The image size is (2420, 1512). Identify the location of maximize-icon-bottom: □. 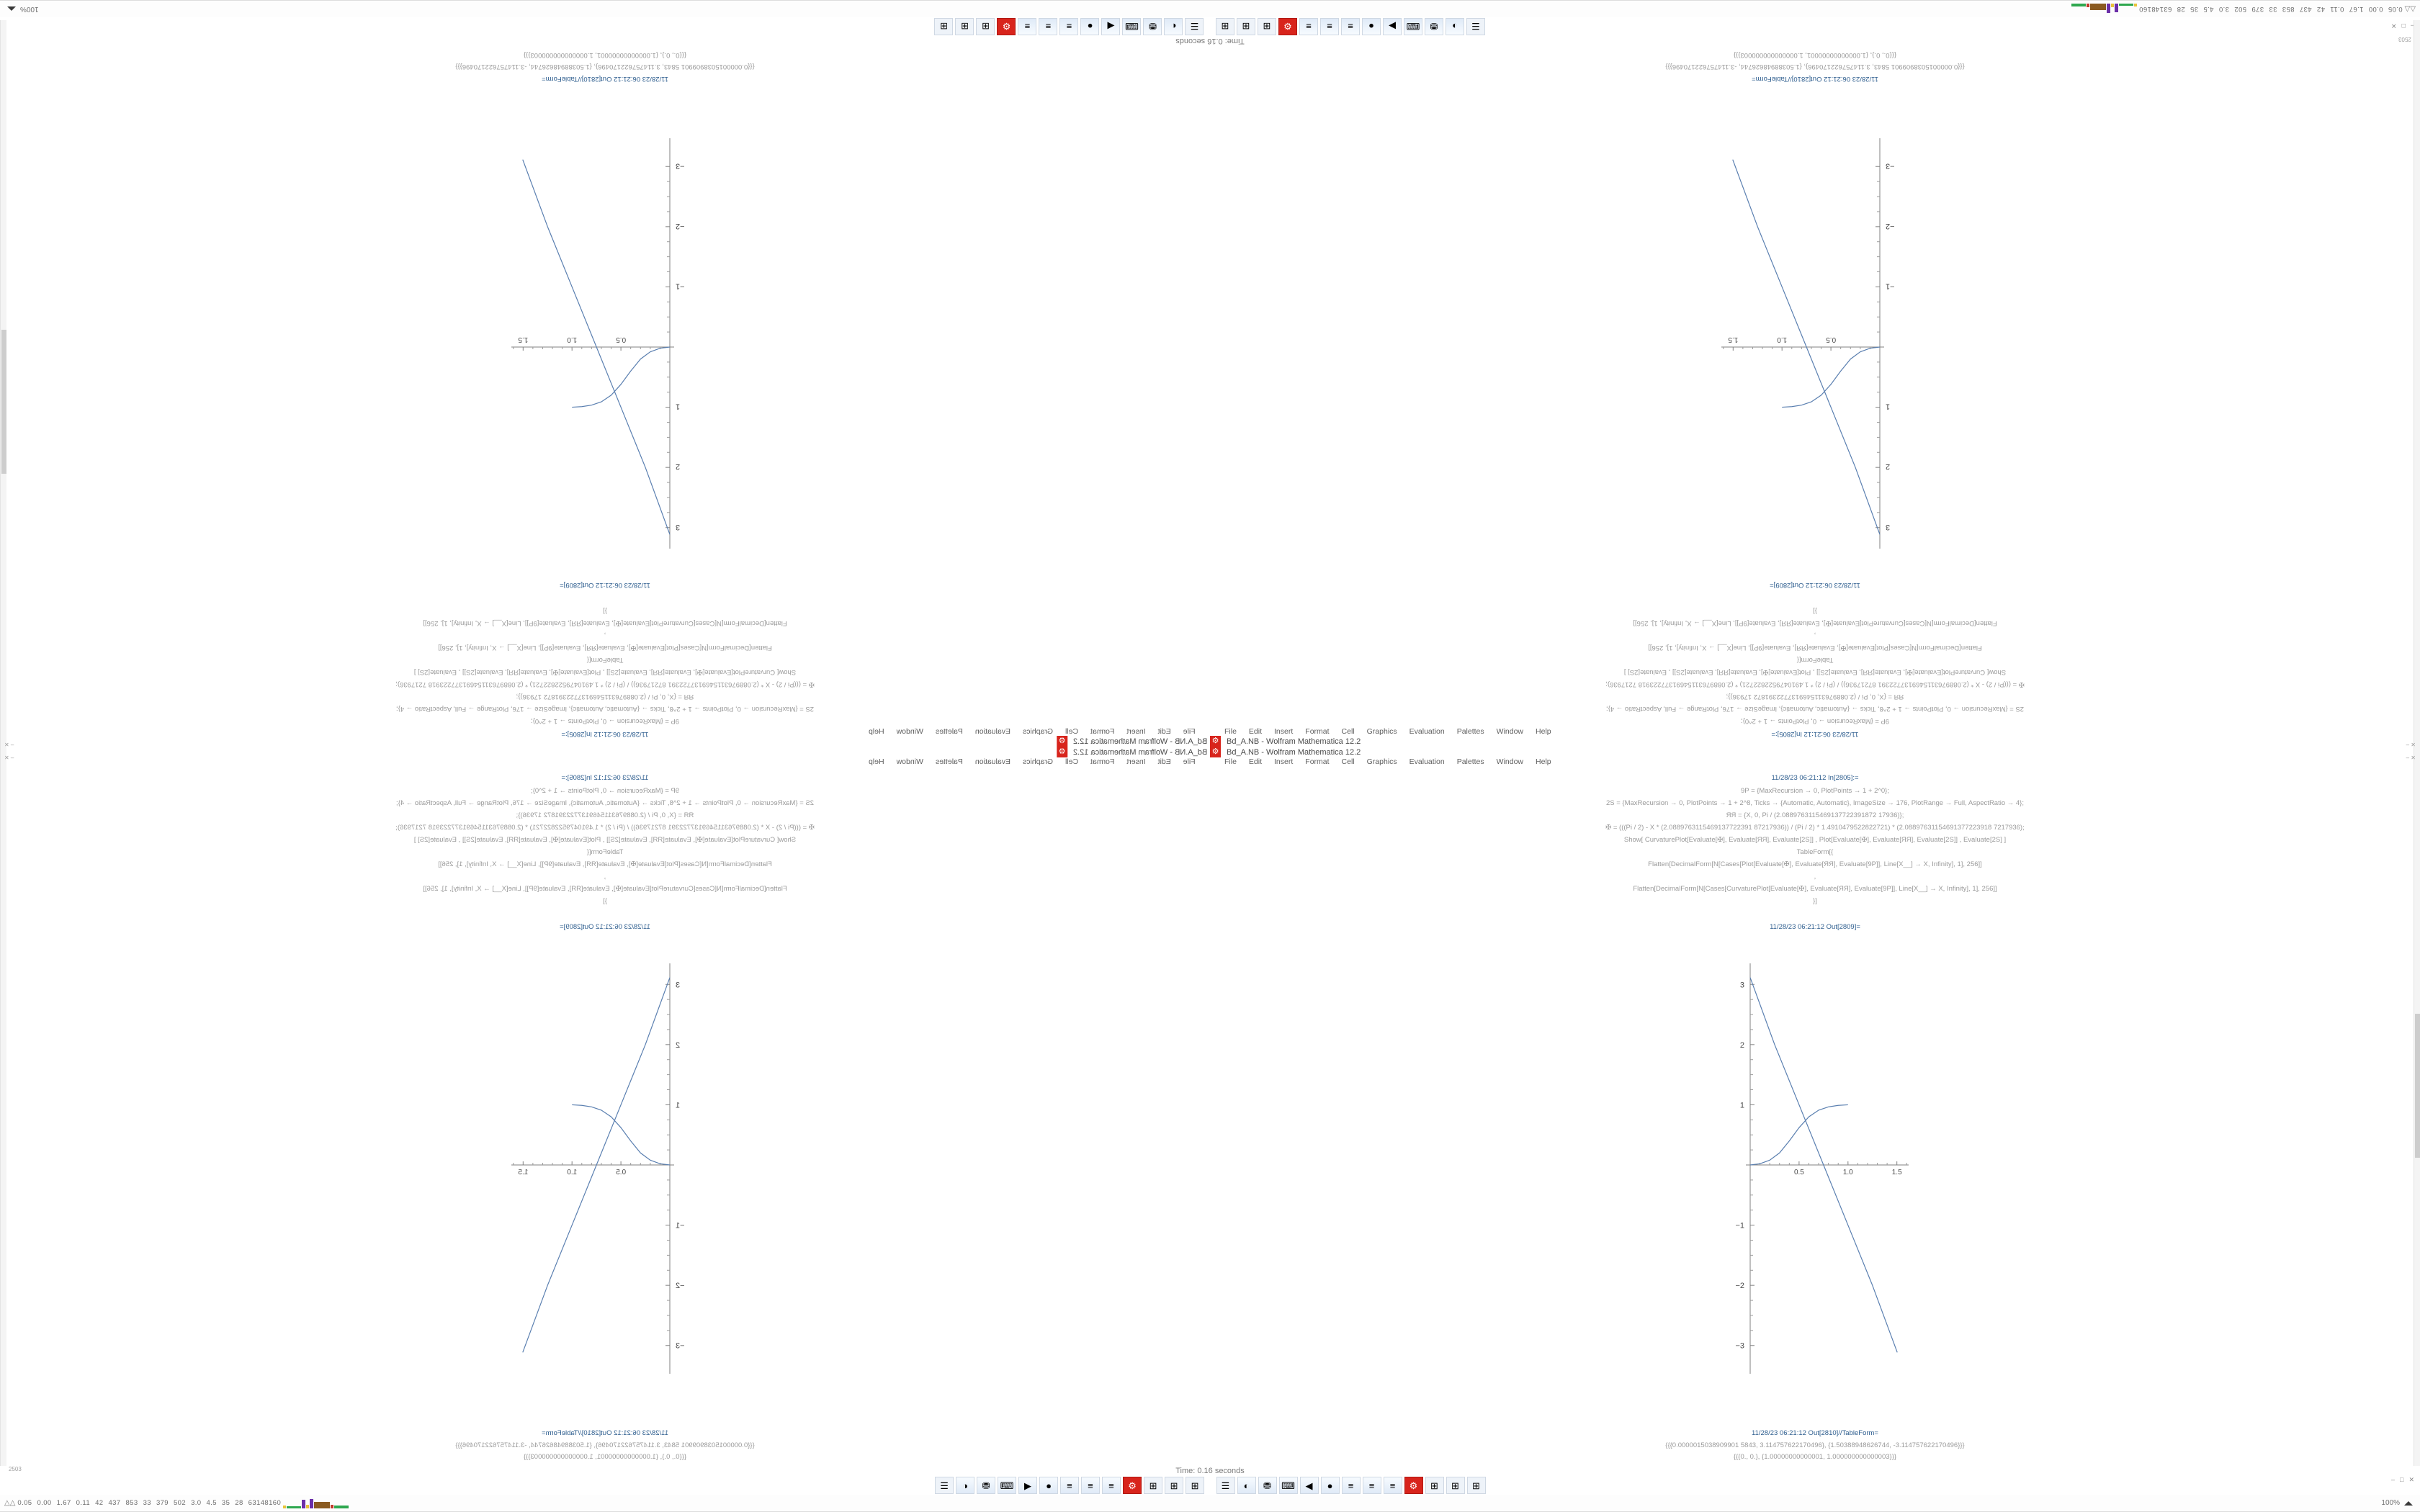
(2402, 1479).